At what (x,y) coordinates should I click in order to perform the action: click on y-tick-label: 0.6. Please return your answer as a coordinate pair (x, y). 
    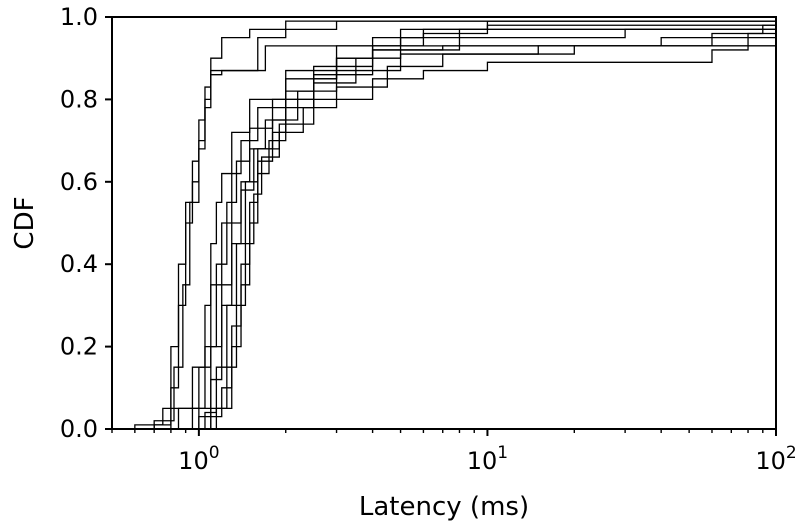
    Looking at the image, I should click on (79, 182).